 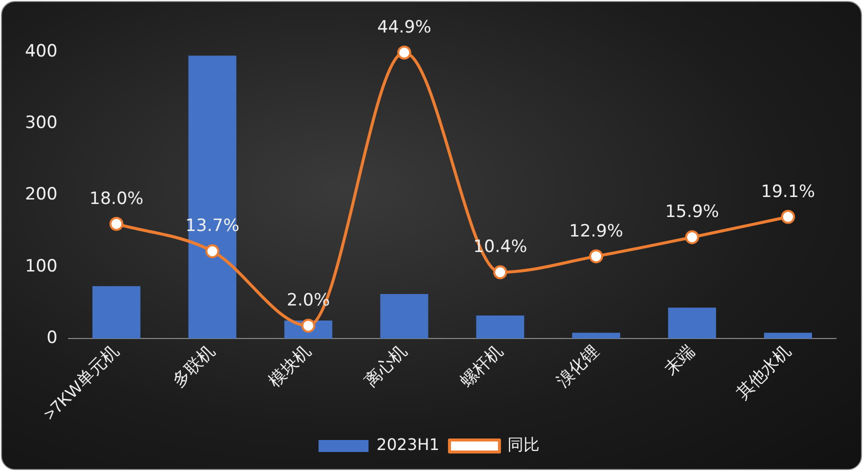 What do you see at coordinates (194, 366) in the screenshot?
I see `x-tick-label: 多联机` at bounding box center [194, 366].